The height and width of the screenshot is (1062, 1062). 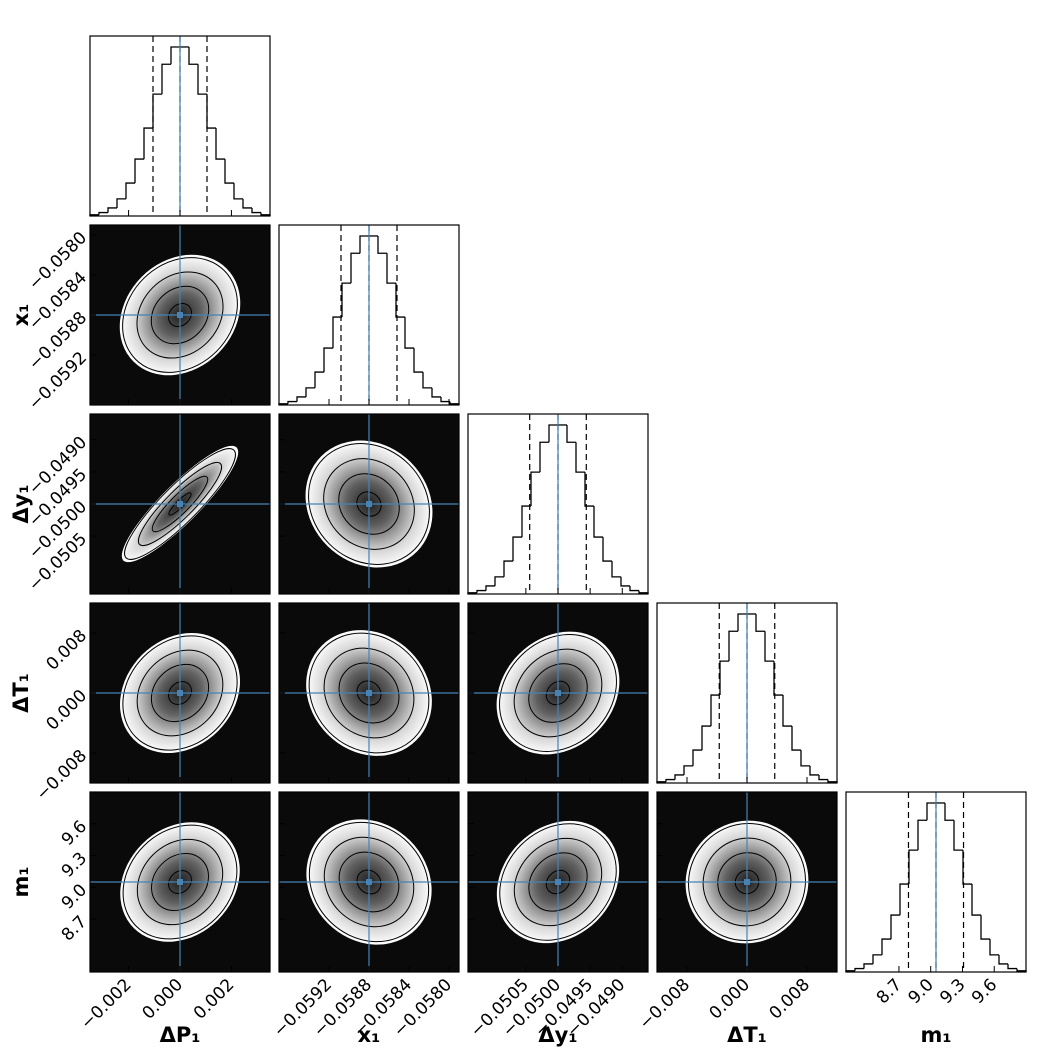 What do you see at coordinates (889, 991) in the screenshot?
I see `x-tick-label: 8.7` at bounding box center [889, 991].